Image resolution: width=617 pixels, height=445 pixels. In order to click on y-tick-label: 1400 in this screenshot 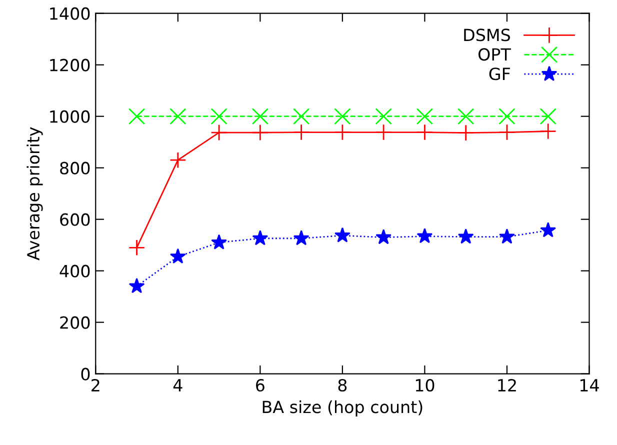, I will do `click(70, 13)`.